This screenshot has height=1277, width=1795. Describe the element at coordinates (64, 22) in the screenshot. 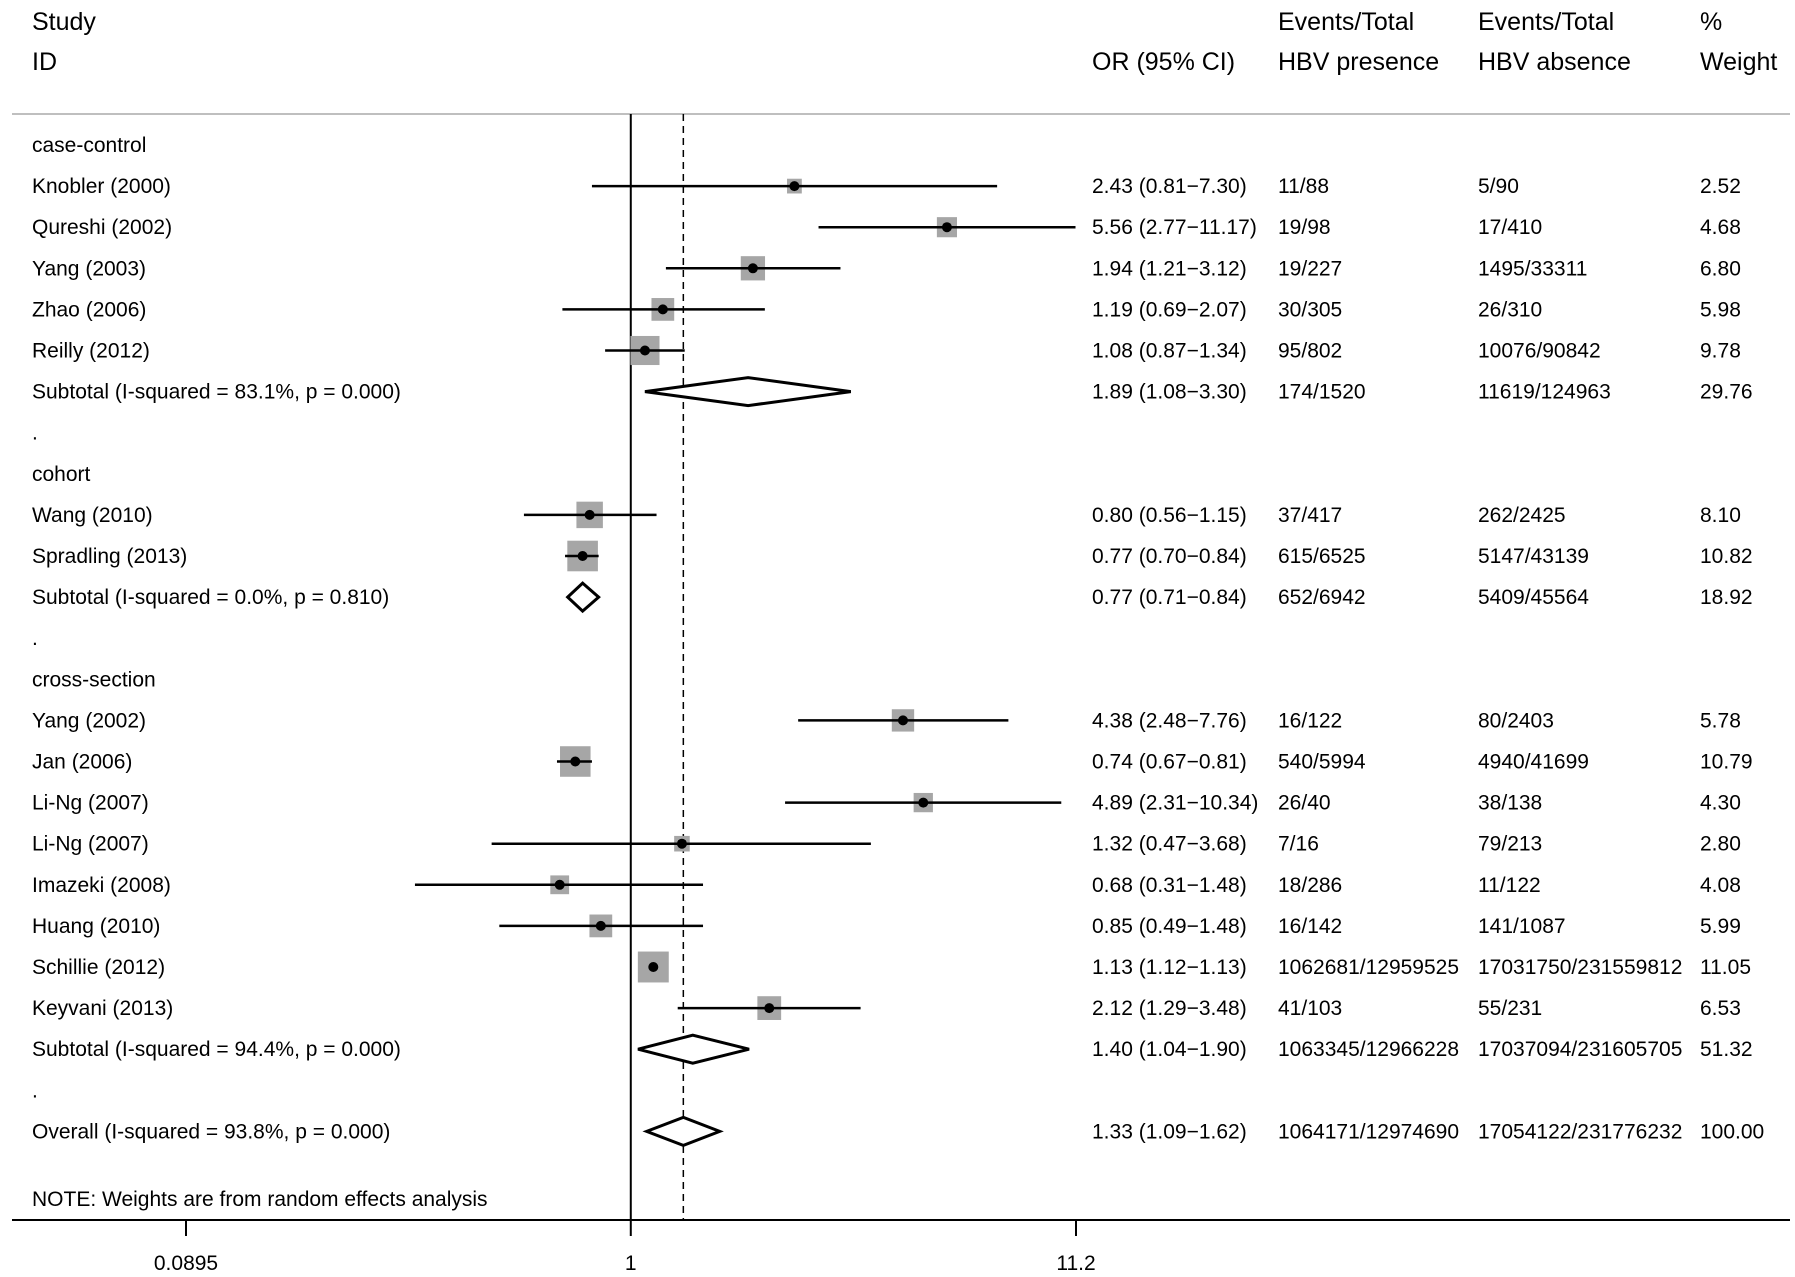

I see `header-study: Study` at that location.